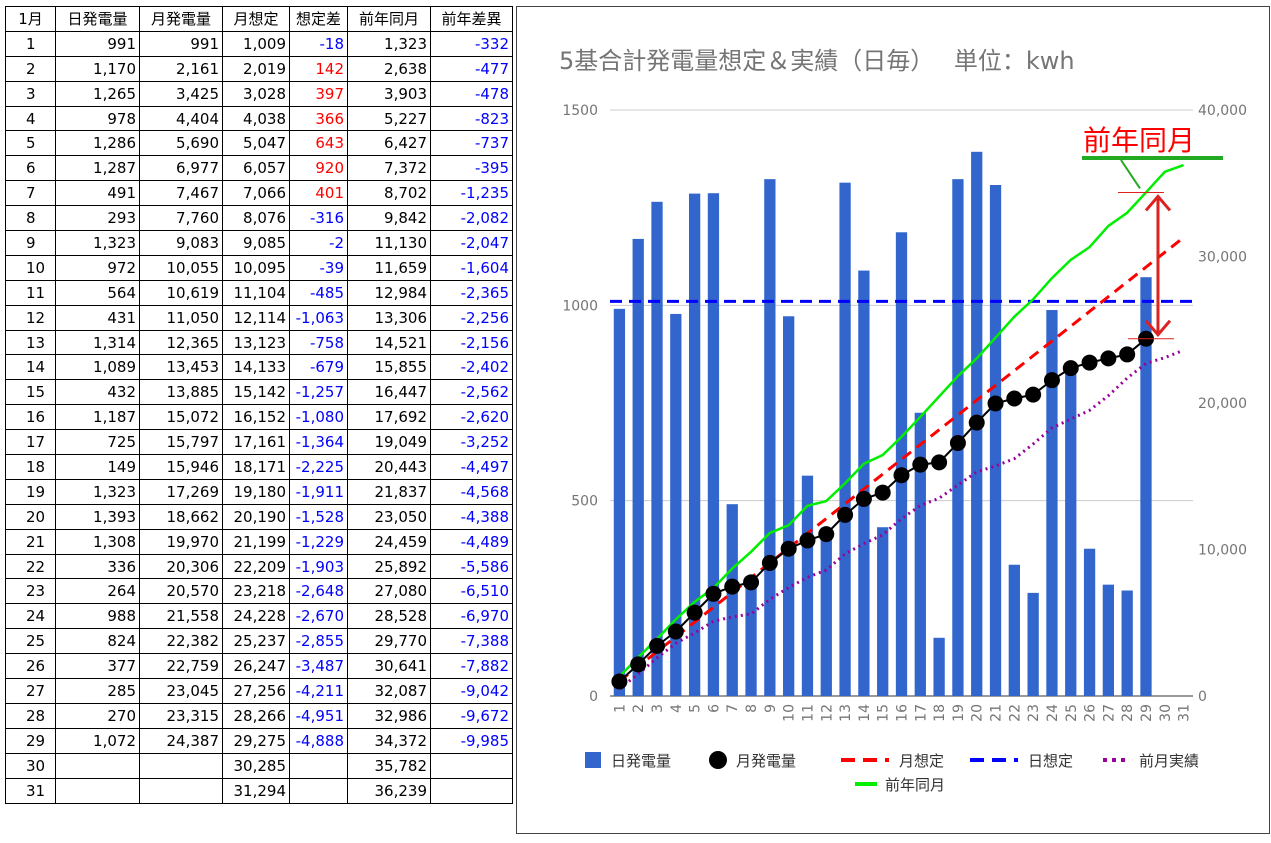 The image size is (1271, 843). What do you see at coordinates (181, 467) in the screenshot?
I see `table-cell: 15,946` at bounding box center [181, 467].